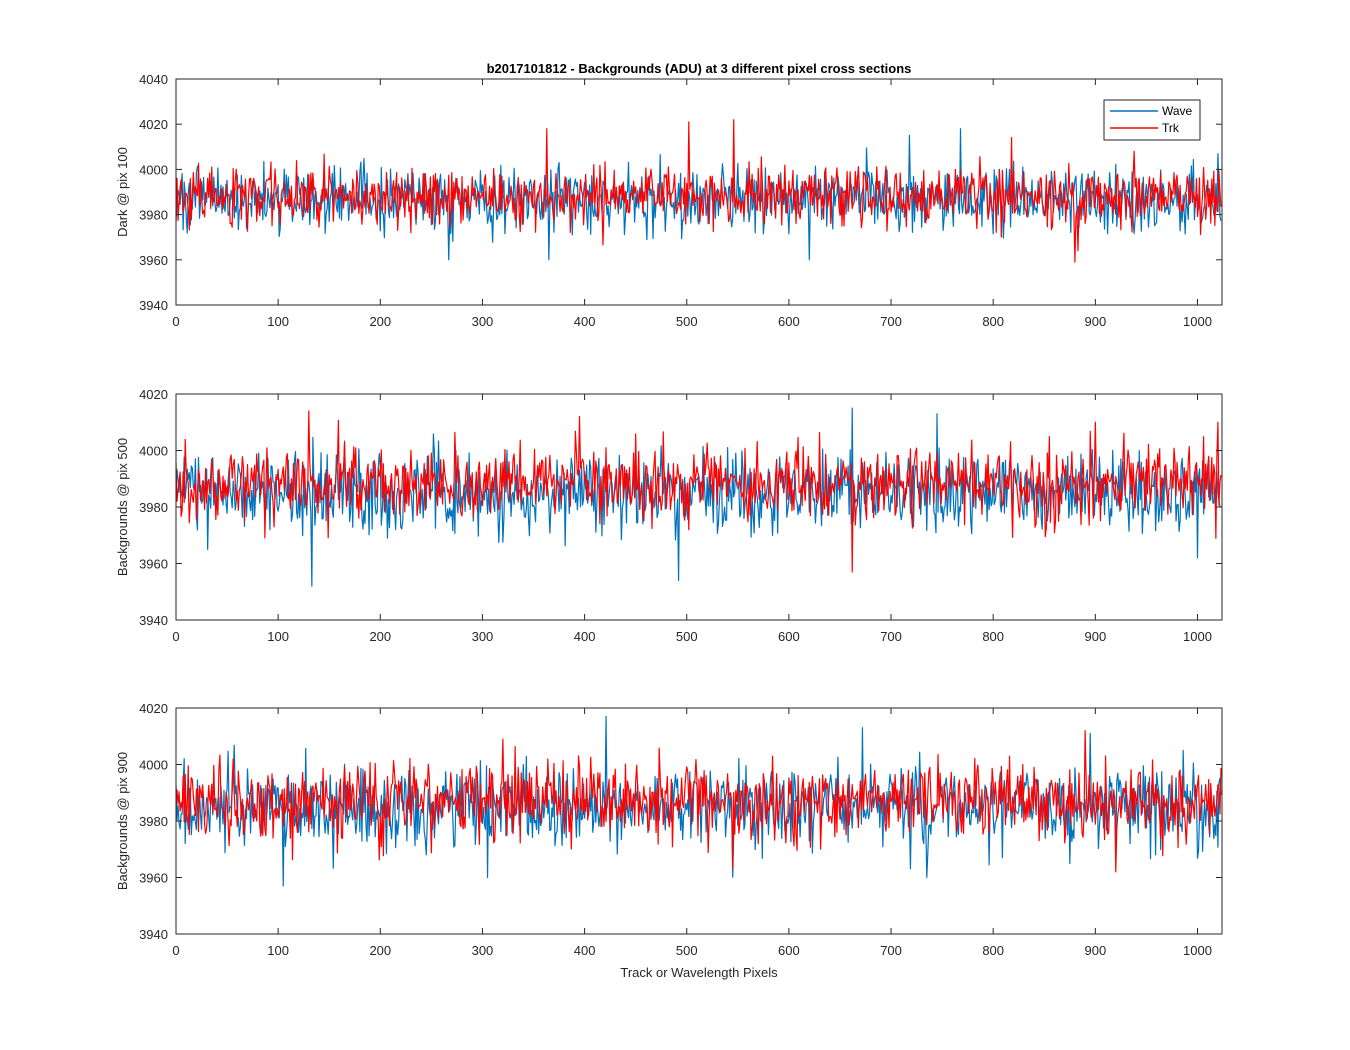 This screenshot has height=1050, width=1350. What do you see at coordinates (153, 934) in the screenshot?
I see `panel-3-ytick-label: 3940` at bounding box center [153, 934].